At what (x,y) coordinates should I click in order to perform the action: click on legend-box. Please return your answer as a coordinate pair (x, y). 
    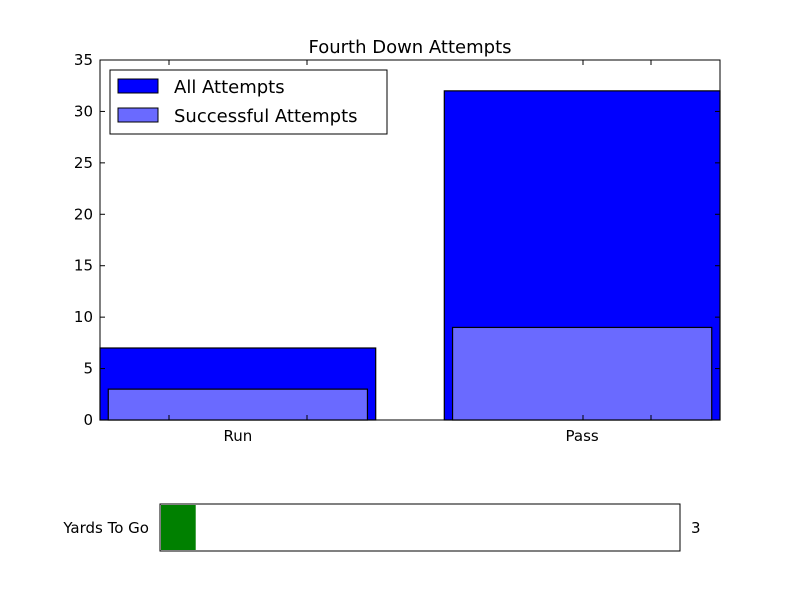
    Looking at the image, I should click on (248, 102).